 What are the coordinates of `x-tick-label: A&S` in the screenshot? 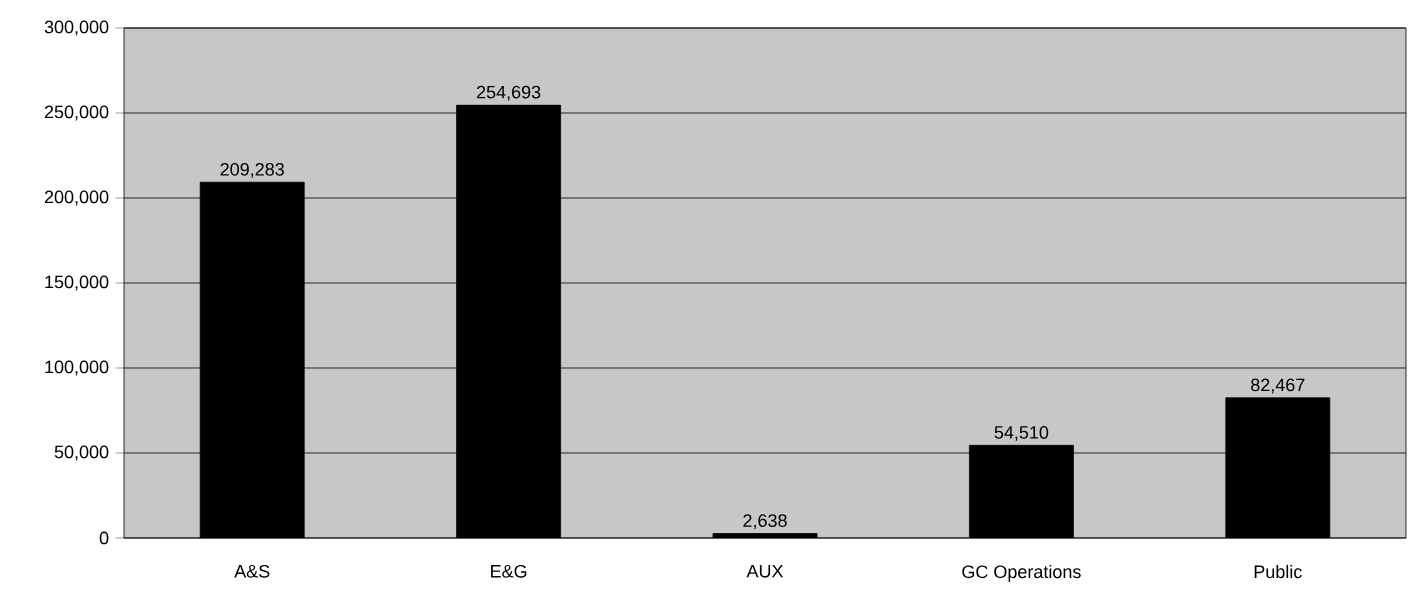 It's located at (252, 571).